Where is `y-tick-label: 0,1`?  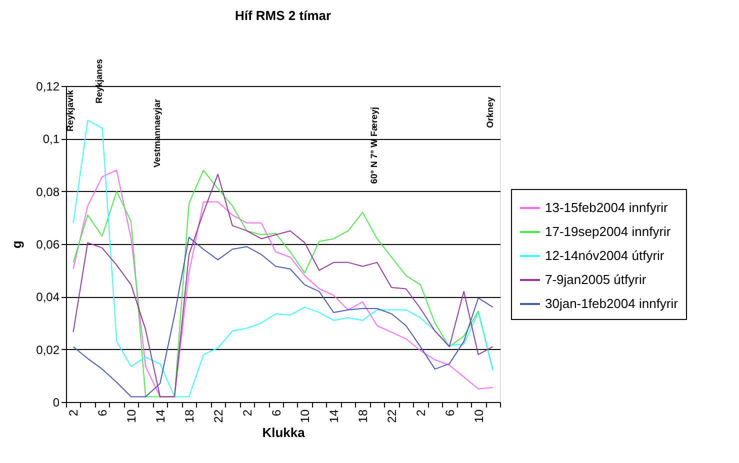 y-tick-label: 0,1 is located at coordinates (51, 139).